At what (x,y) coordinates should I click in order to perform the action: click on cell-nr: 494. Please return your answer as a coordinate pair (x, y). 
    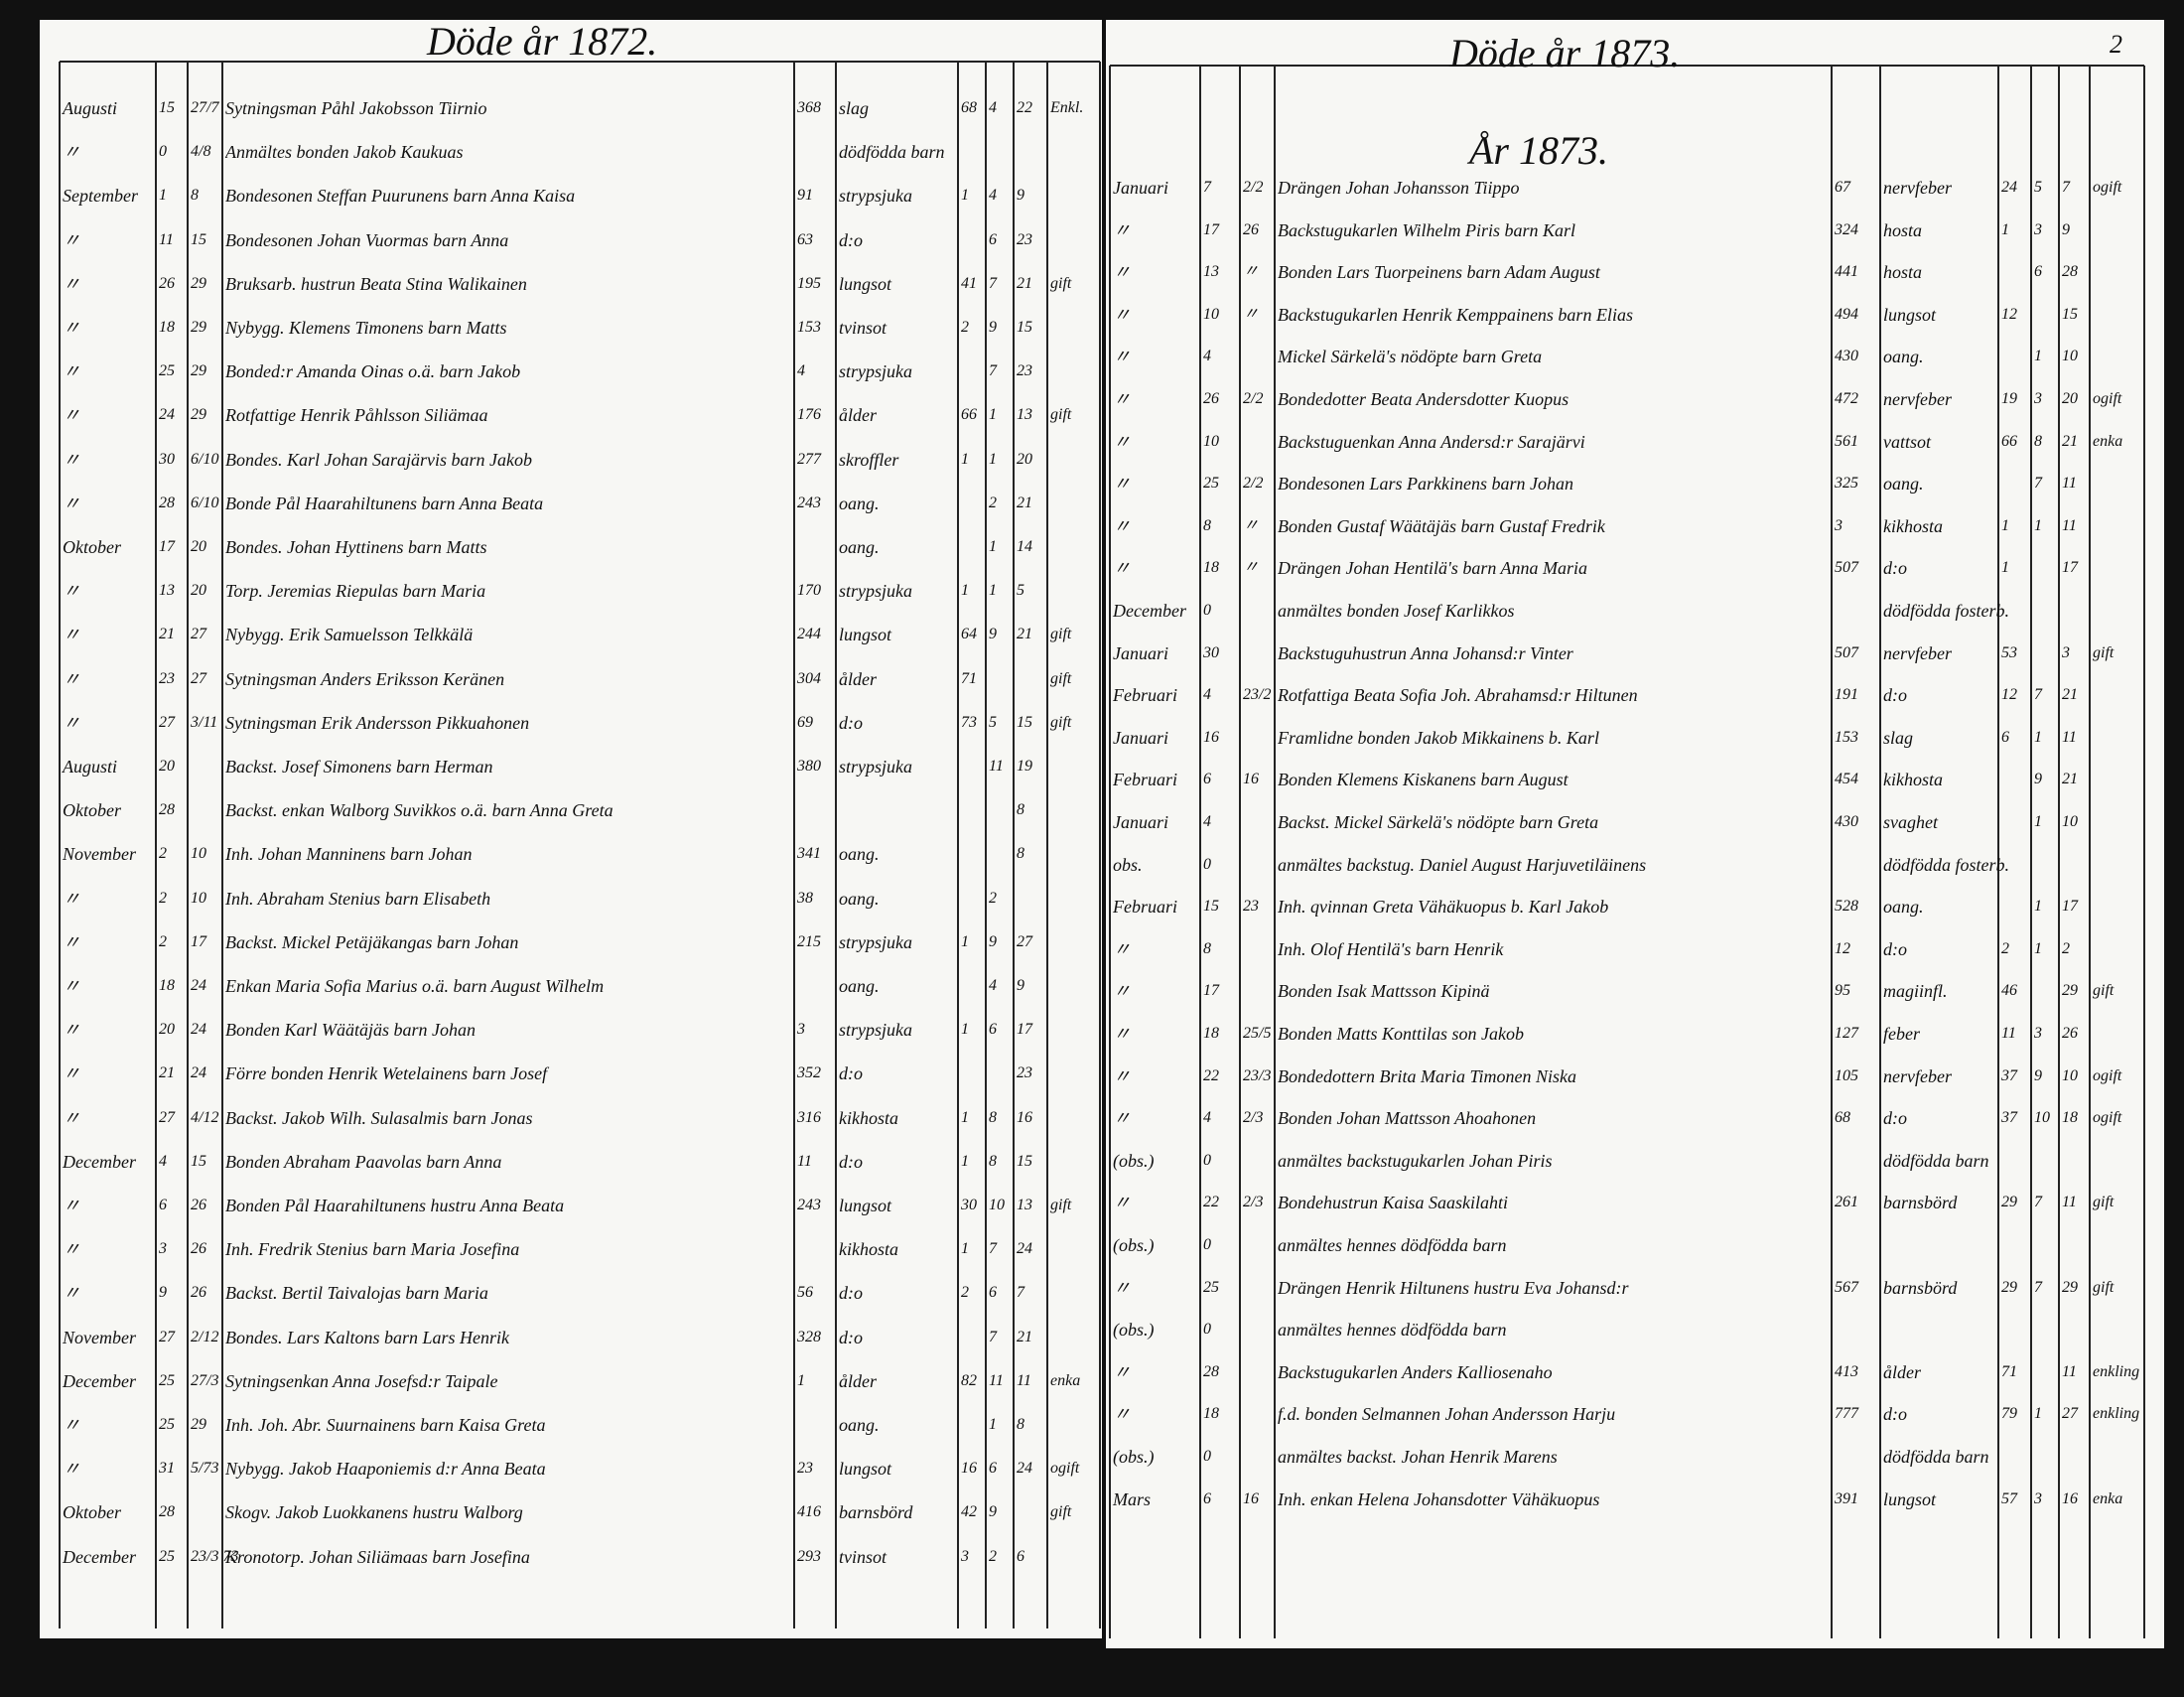
    Looking at the image, I should click on (1846, 314).